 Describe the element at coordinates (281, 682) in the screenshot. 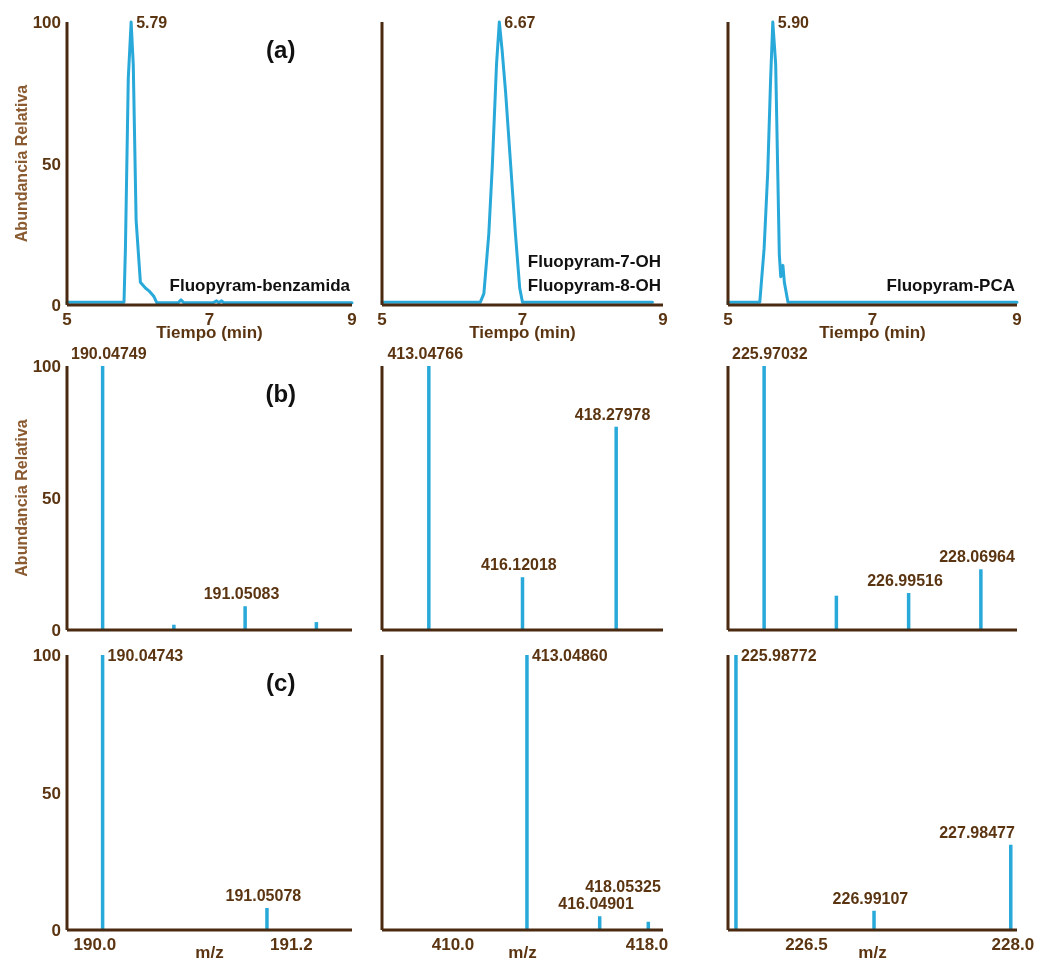

I see `text: (c)` at that location.